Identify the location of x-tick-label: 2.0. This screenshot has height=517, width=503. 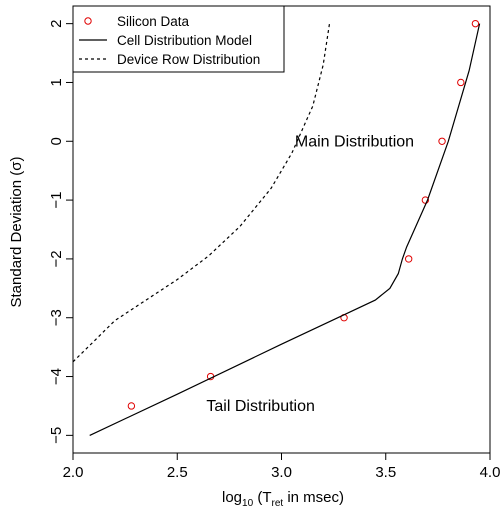
(73, 472).